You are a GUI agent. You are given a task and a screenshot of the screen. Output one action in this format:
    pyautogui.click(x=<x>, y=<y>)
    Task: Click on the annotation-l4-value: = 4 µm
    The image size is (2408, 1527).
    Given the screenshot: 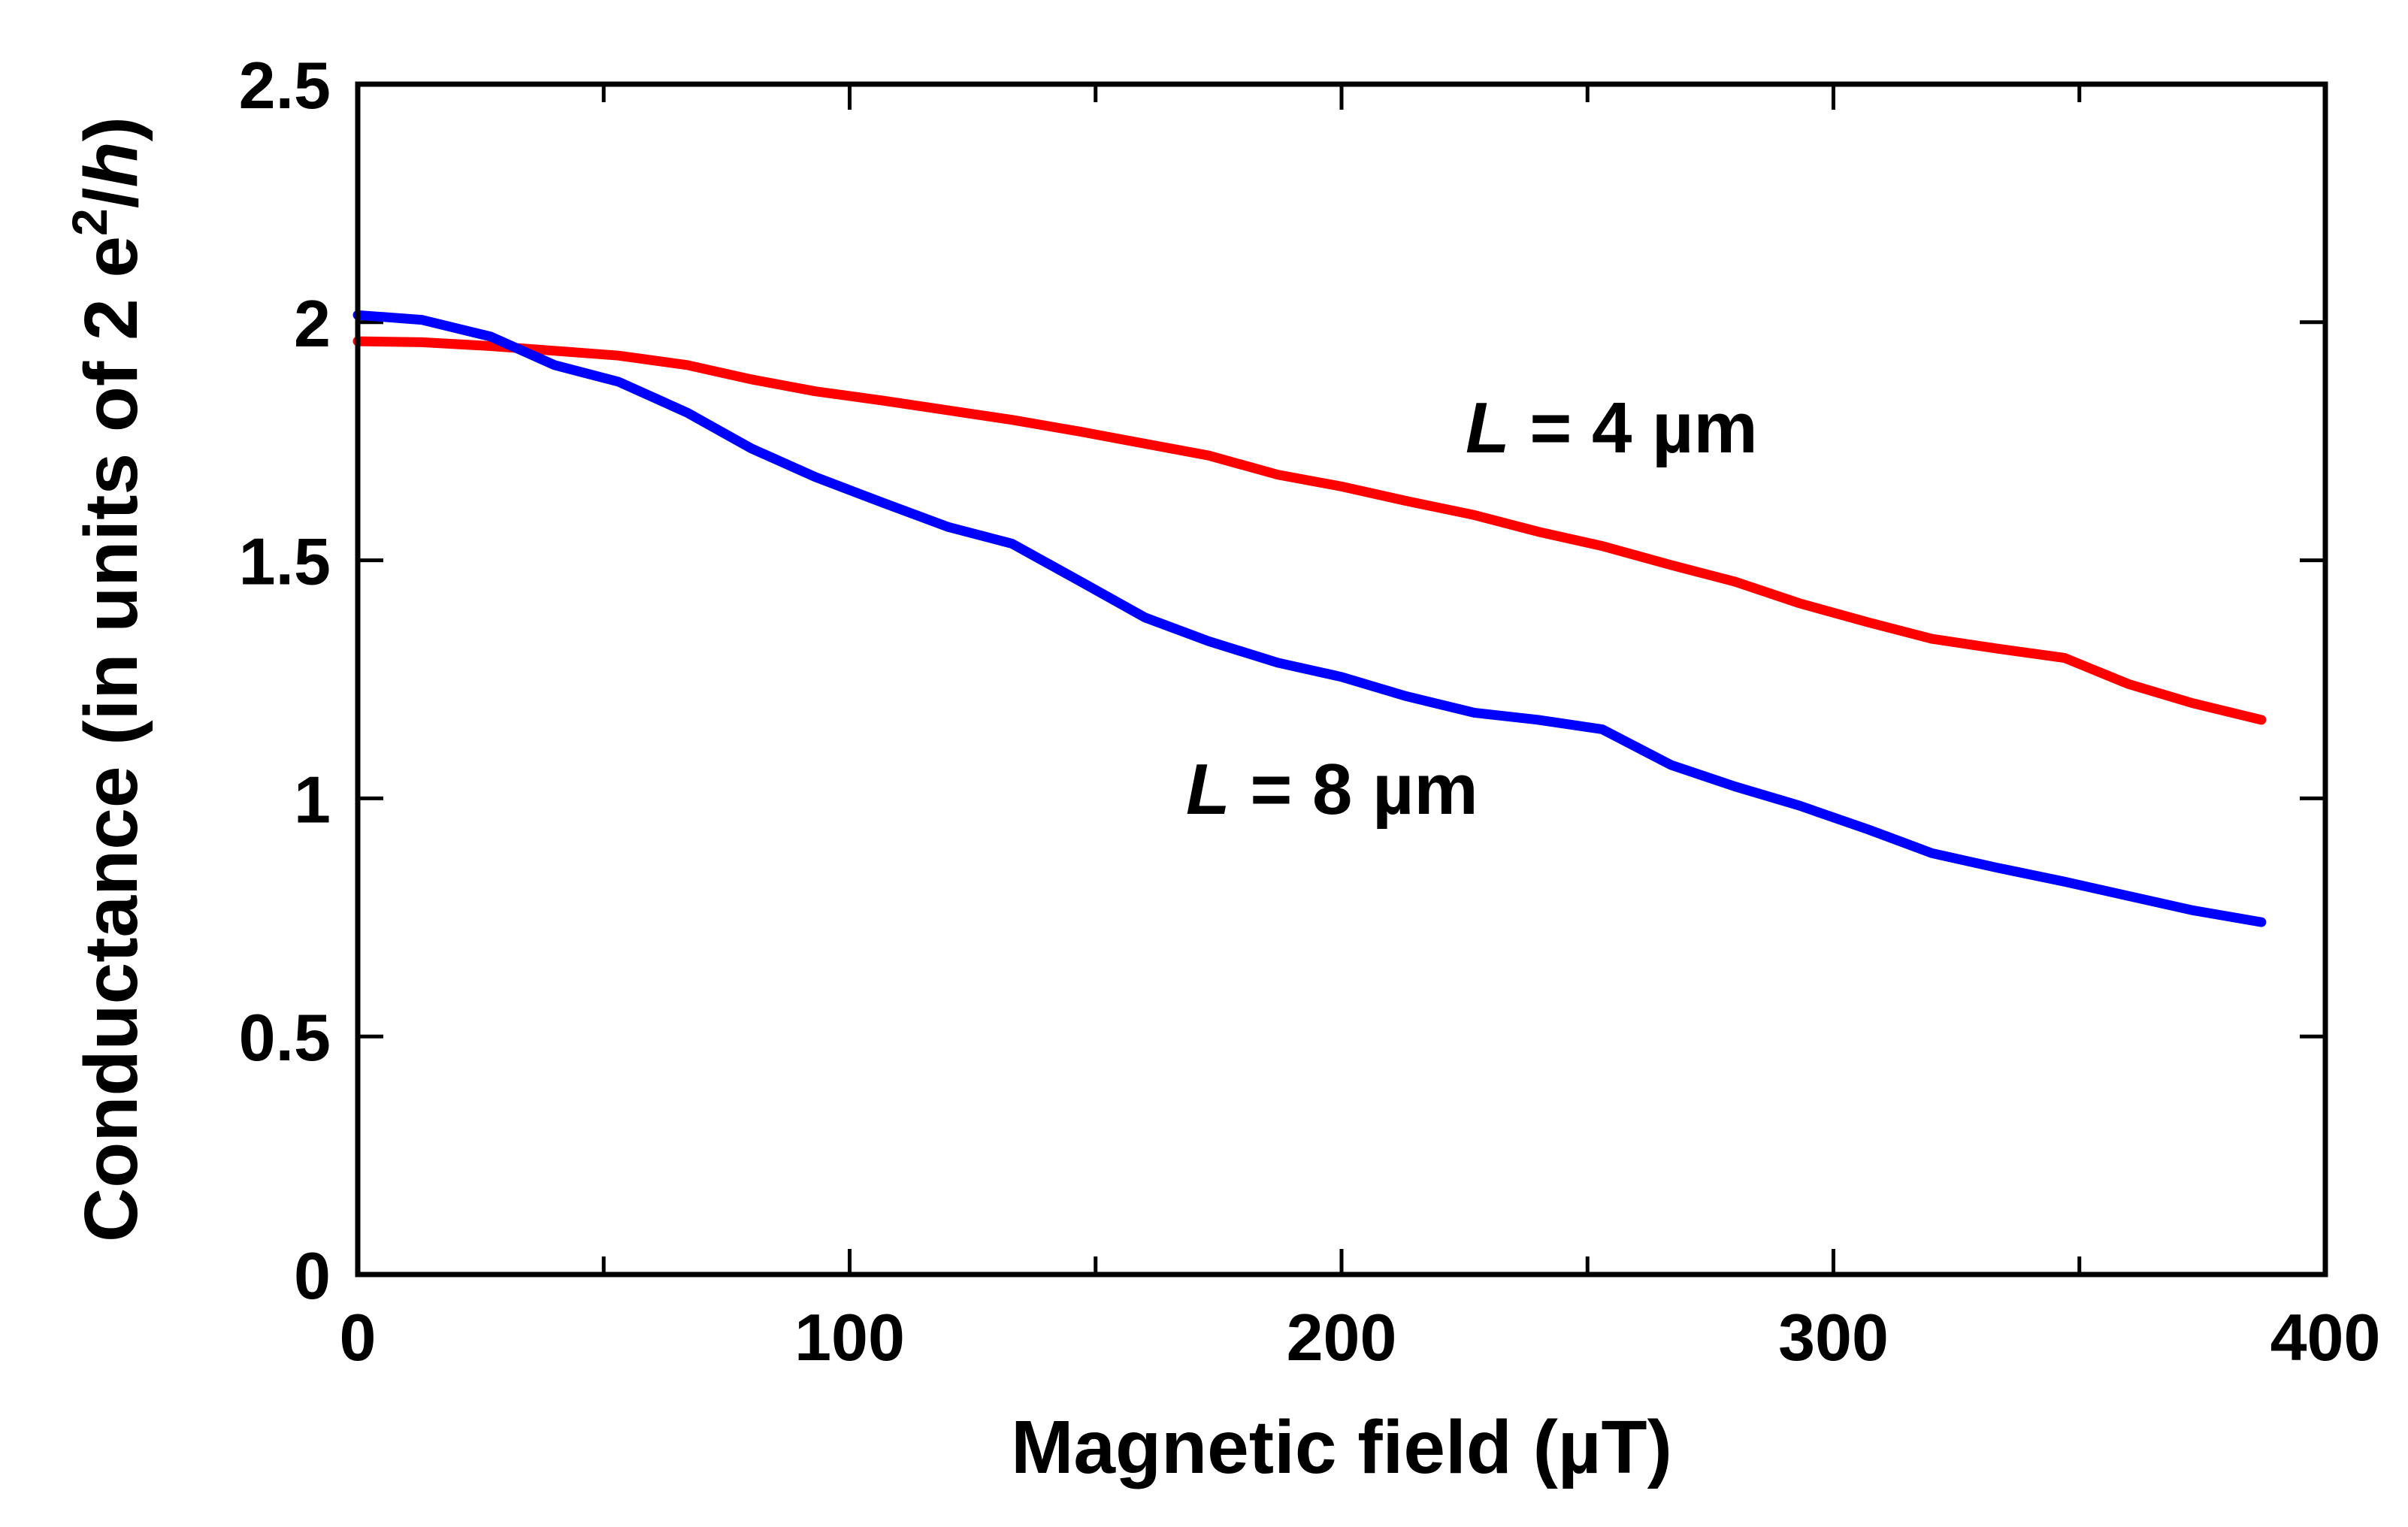 What is the action you would take?
    pyautogui.click(x=1634, y=428)
    